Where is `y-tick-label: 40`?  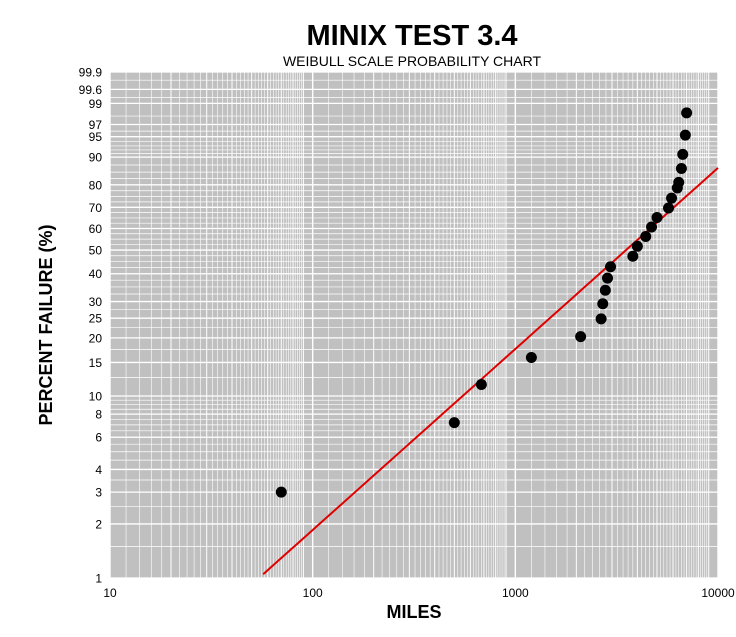
y-tick-label: 40 is located at coordinates (96, 274).